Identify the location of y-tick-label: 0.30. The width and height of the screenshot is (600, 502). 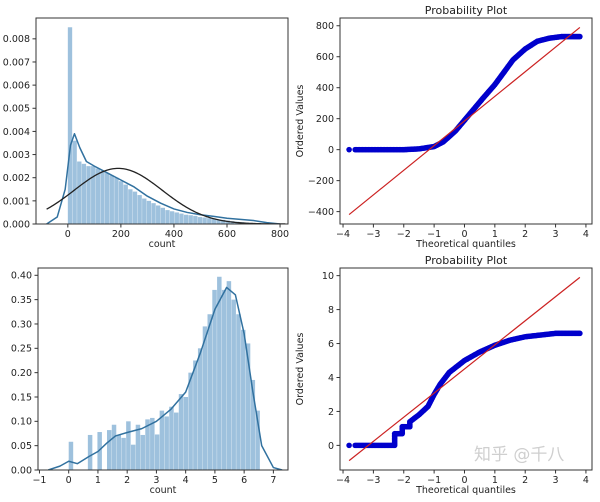
(21, 324).